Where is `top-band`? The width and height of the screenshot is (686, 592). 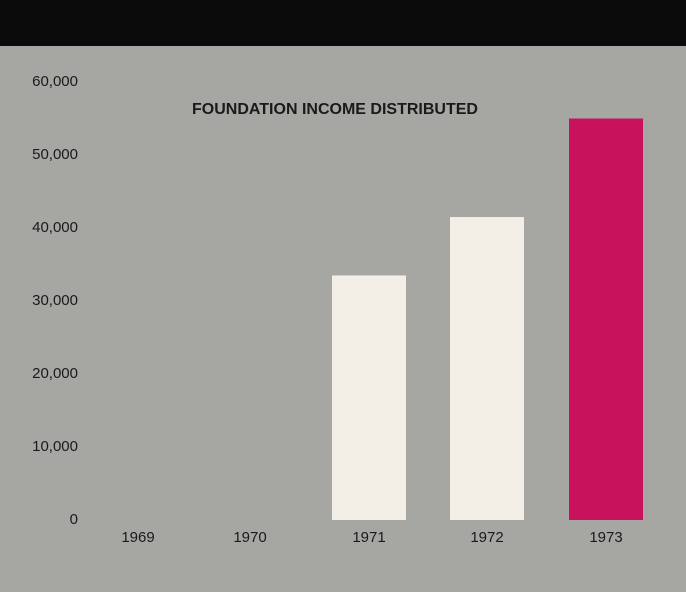 top-band is located at coordinates (343, 23).